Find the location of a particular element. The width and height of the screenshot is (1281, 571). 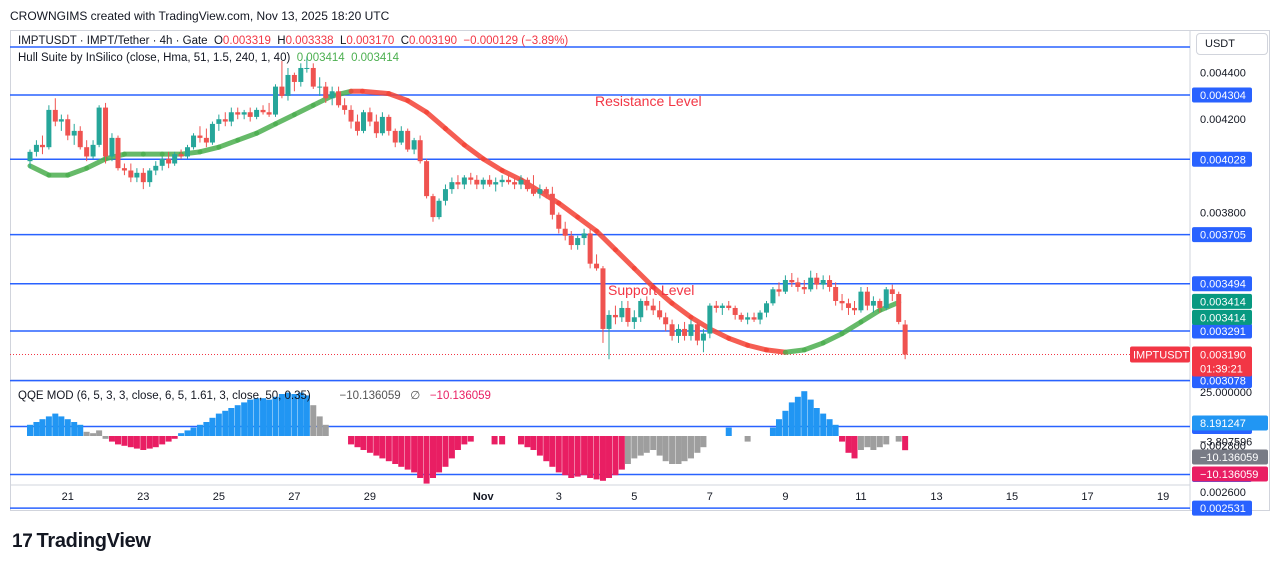

x-tick-label: 7 is located at coordinates (710, 497).